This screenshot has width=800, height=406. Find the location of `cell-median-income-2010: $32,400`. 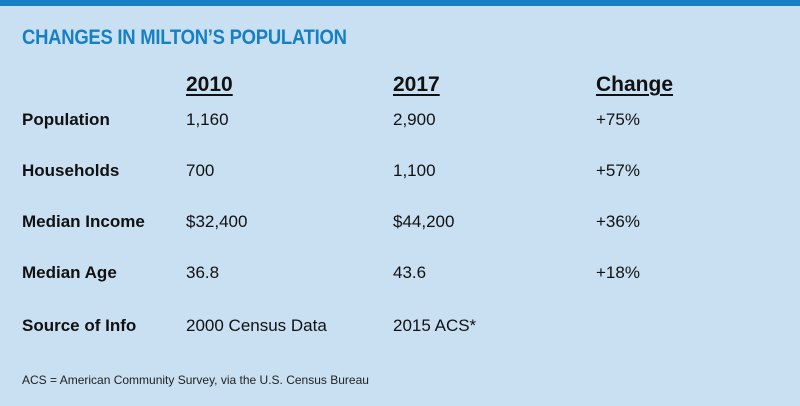

cell-median-income-2010: $32,400 is located at coordinates (217, 221).